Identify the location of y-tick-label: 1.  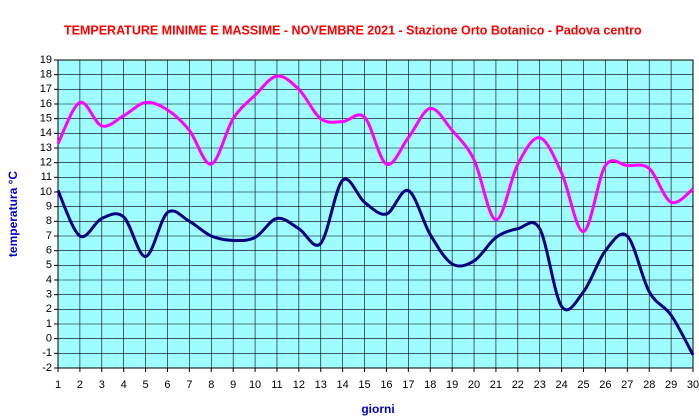
(49, 324).